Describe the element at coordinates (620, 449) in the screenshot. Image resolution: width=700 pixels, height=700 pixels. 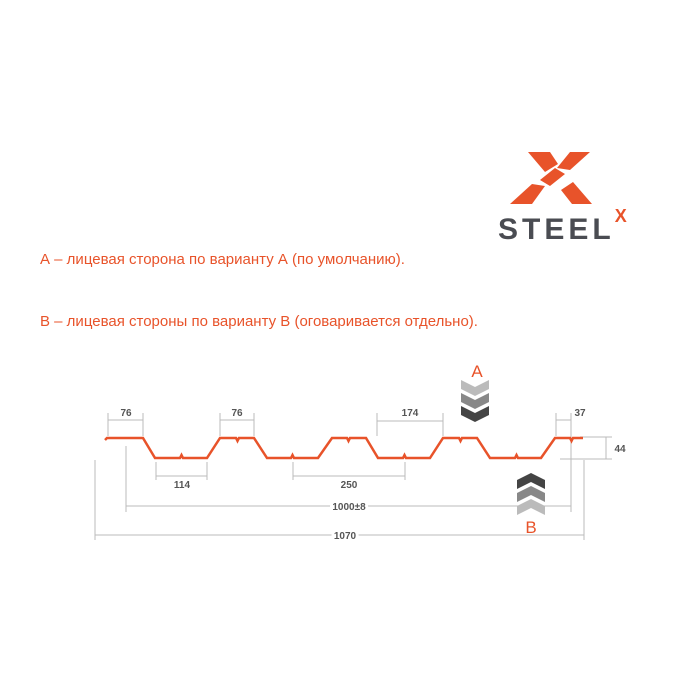
I see `dim-height: 44` at that location.